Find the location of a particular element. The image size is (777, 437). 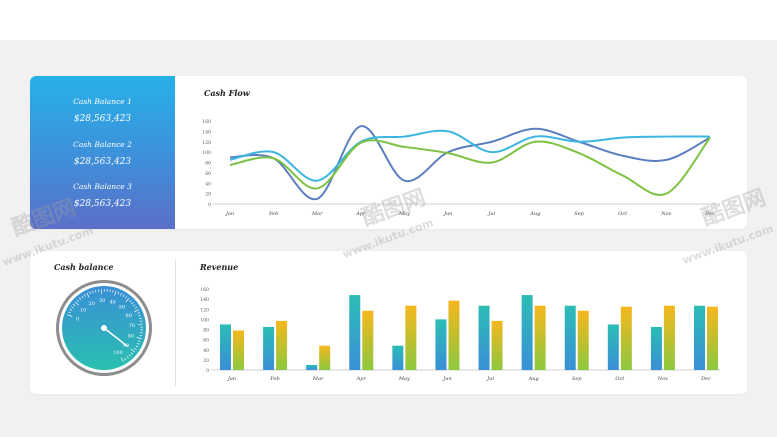

revenue-title: Revenue is located at coordinates (219, 267).